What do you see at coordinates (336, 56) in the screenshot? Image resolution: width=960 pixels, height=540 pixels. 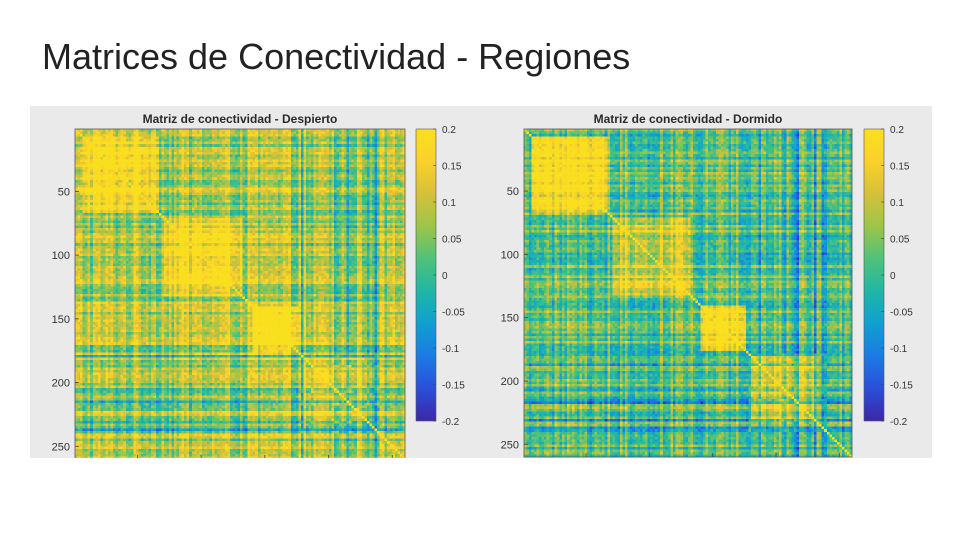 I see `slide-title: Matrices de Conectividad - Regiones` at bounding box center [336, 56].